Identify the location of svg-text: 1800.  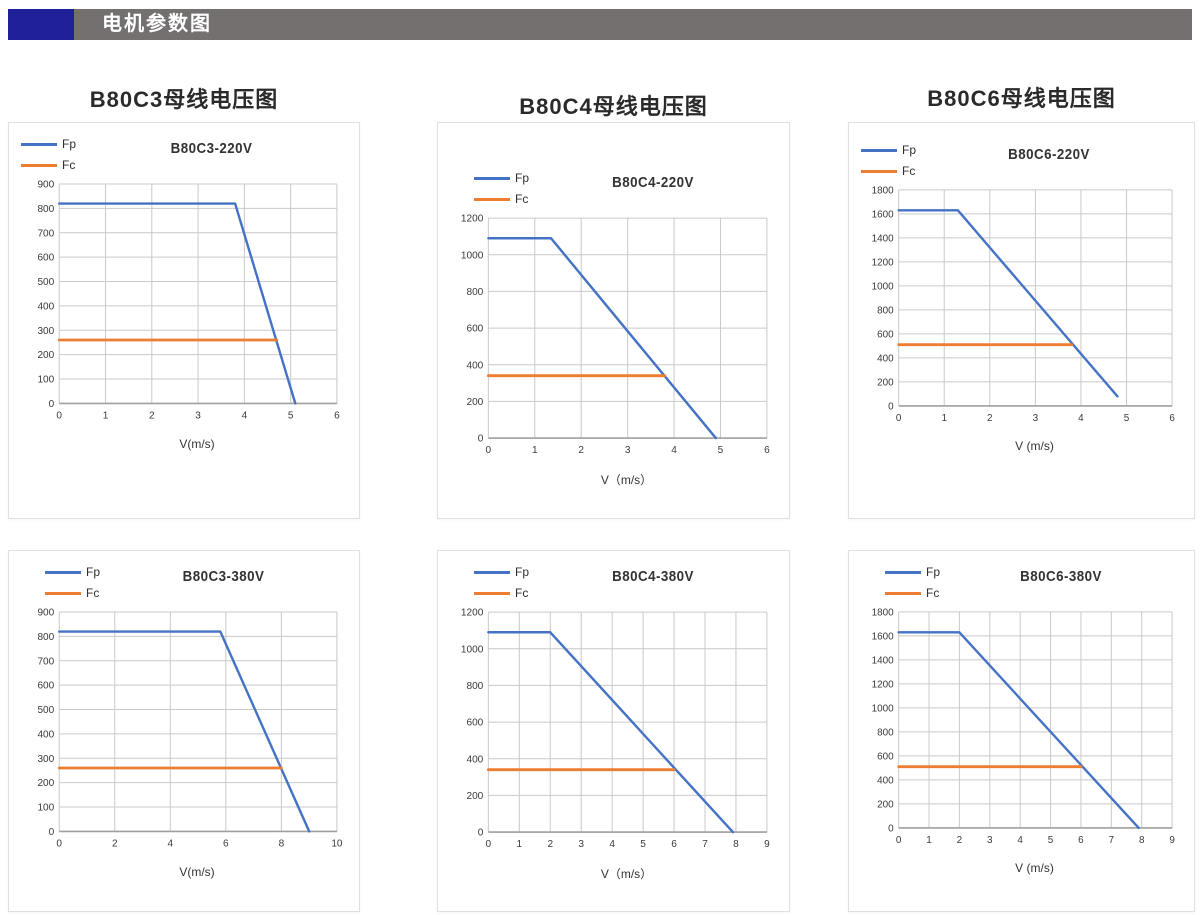
(883, 190).